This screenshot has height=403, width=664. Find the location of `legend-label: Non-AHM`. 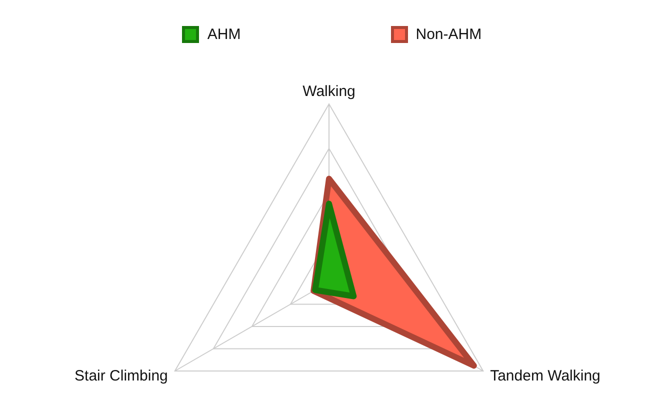

legend-label: Non-AHM is located at coordinates (449, 34).